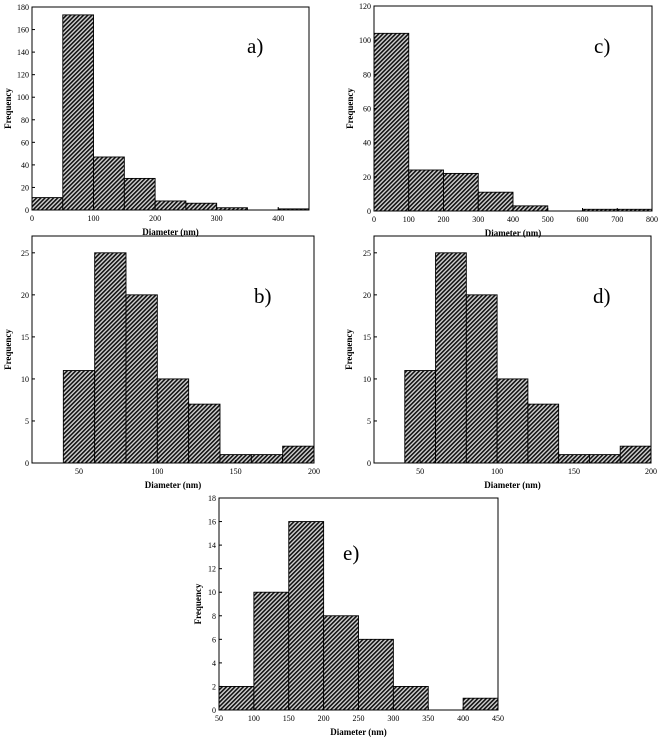 The height and width of the screenshot is (738, 661). I want to click on y-tick-label: 14, so click(212, 545).